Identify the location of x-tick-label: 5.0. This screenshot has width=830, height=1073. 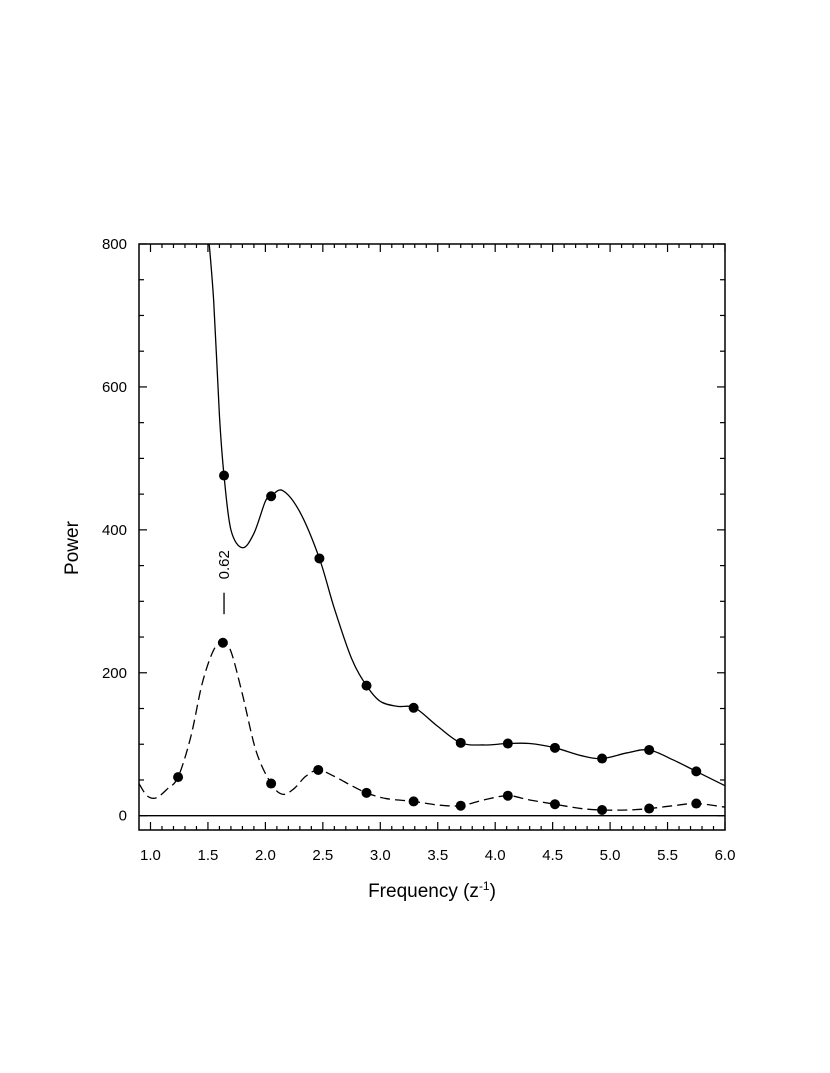
(610, 855).